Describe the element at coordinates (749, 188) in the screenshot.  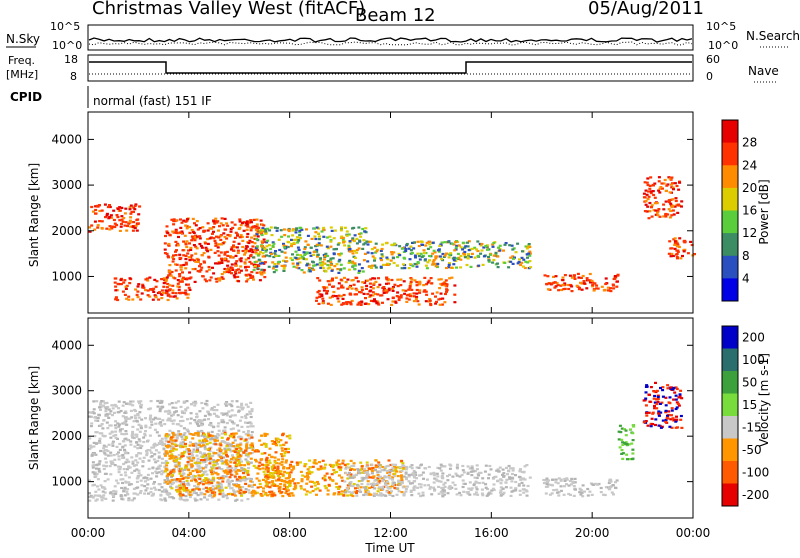
I see `colorbar-tick-label: 20` at that location.